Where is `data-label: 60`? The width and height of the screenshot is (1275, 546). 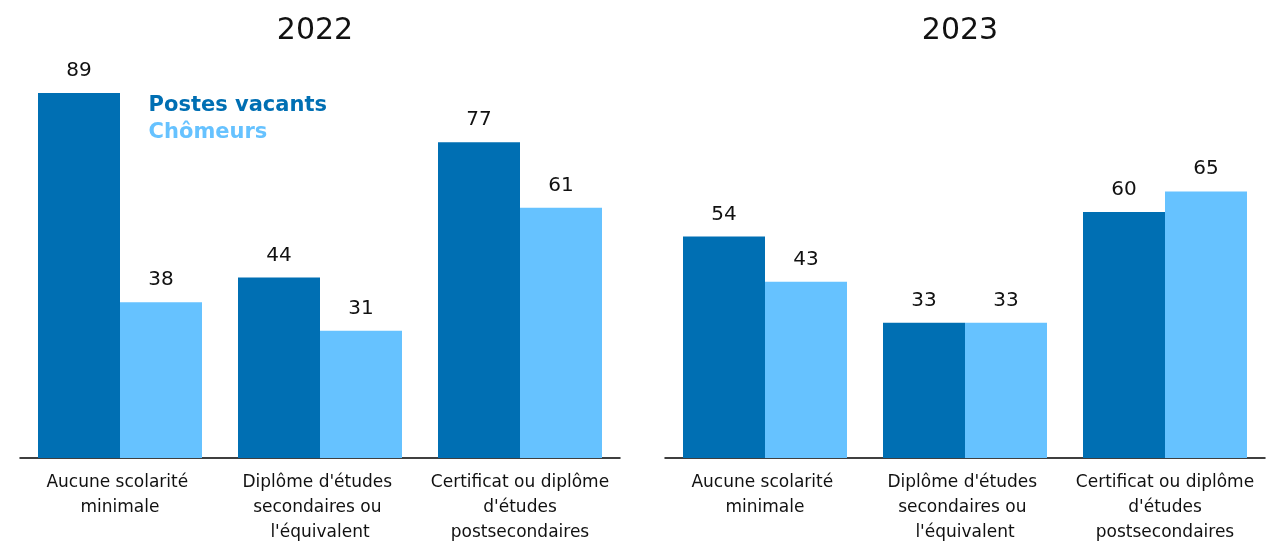 data-label: 60 is located at coordinates (1124, 187).